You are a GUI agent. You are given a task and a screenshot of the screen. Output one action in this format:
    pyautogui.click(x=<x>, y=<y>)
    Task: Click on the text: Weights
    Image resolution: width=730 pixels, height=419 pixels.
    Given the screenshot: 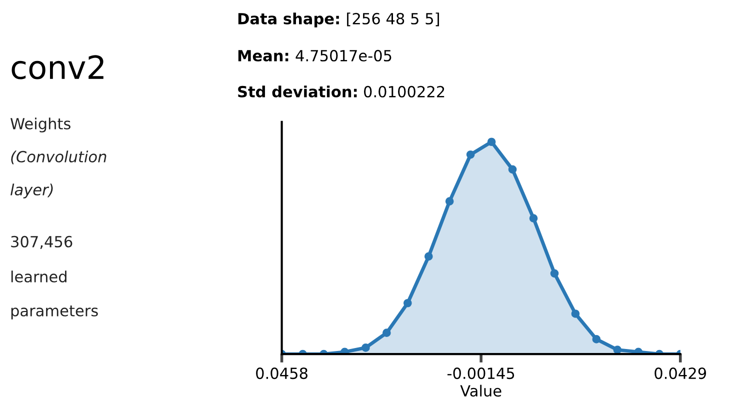 What is the action you would take?
    pyautogui.click(x=40, y=125)
    